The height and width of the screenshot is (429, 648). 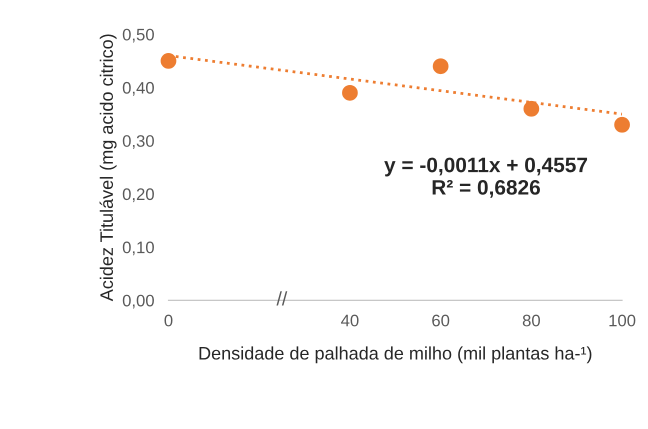 What do you see at coordinates (138, 35) in the screenshot?
I see `y-tick-label: 0,50` at bounding box center [138, 35].